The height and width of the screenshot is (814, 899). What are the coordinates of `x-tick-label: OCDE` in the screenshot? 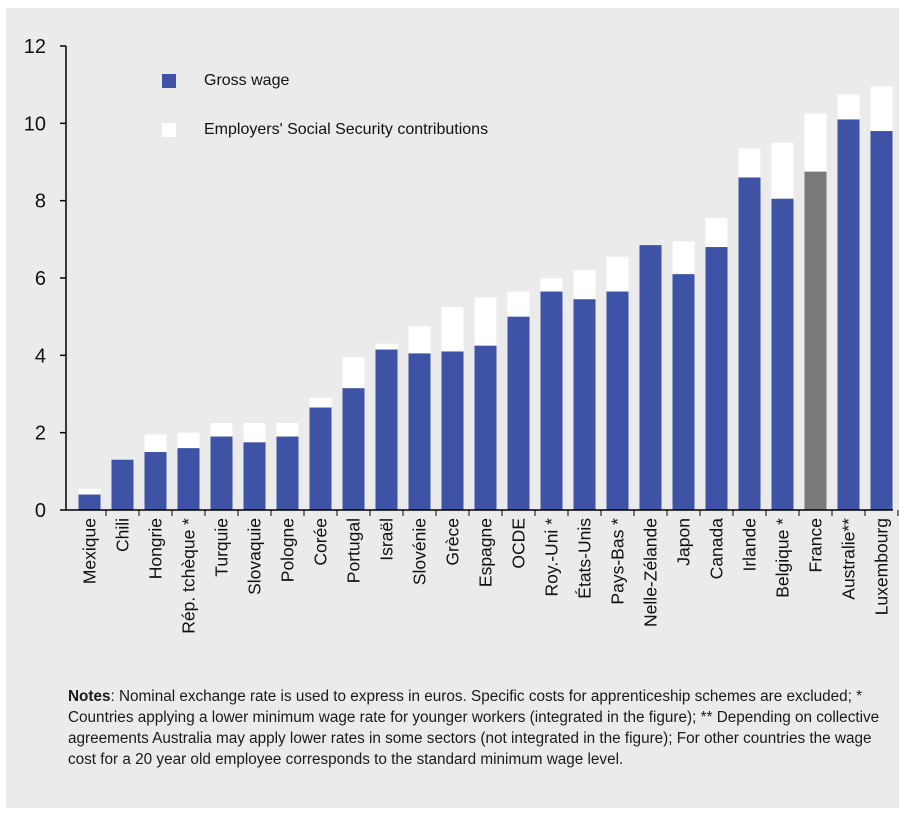 It's located at (519, 543).